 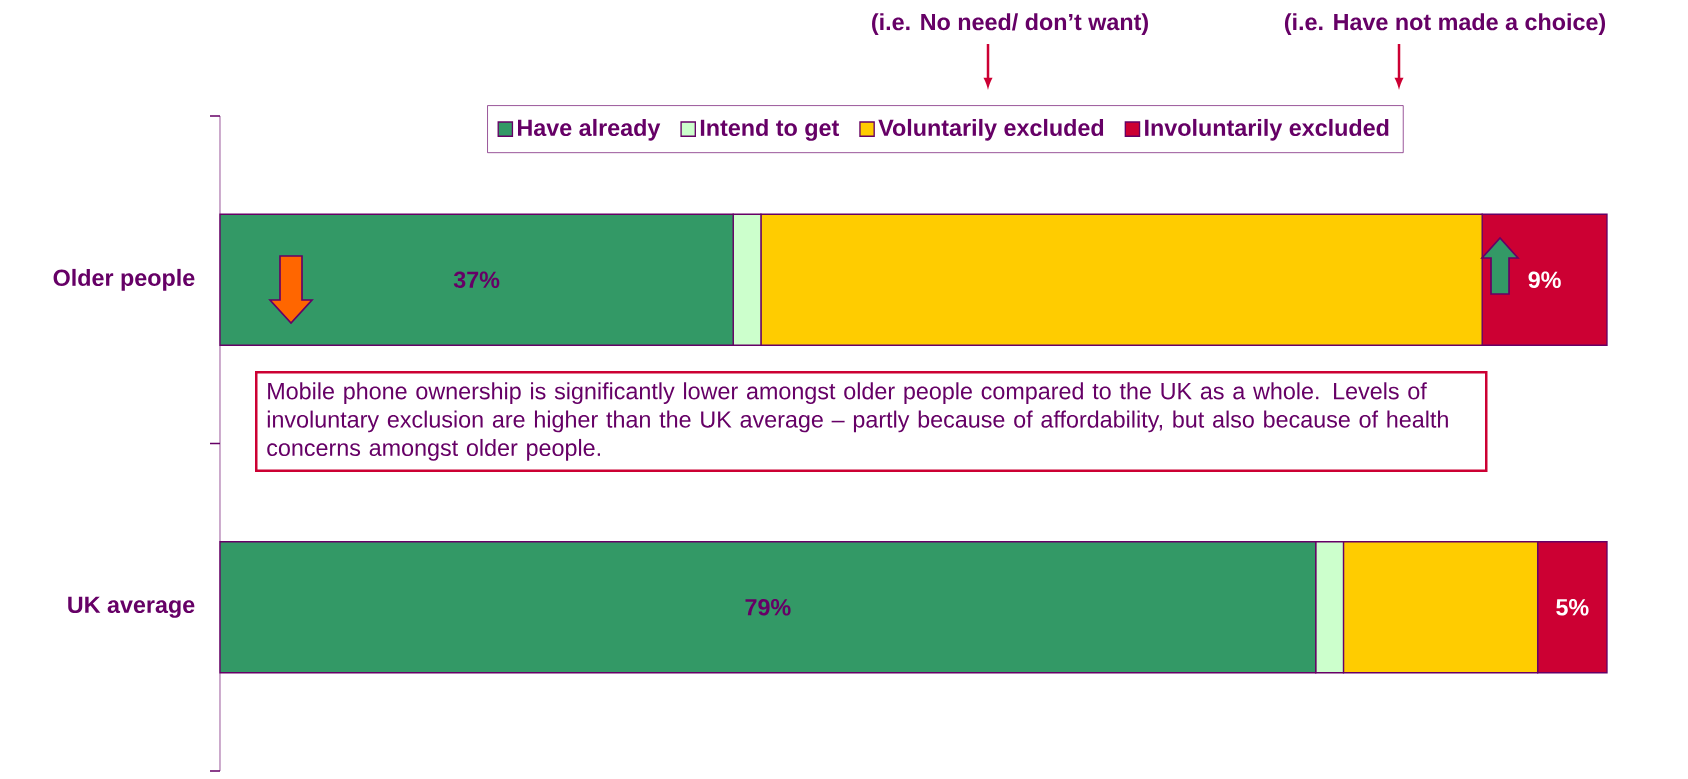 What do you see at coordinates (1445, 24) in the screenshot?
I see `text: (i.e. Have not made a choice)` at bounding box center [1445, 24].